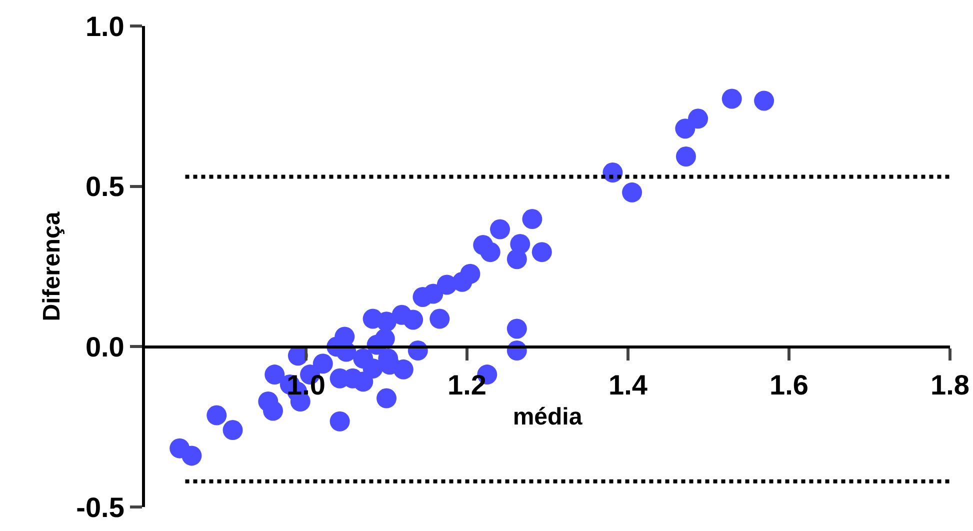 The image size is (973, 531). I want to click on x-tick-label: 1.4, so click(628, 384).